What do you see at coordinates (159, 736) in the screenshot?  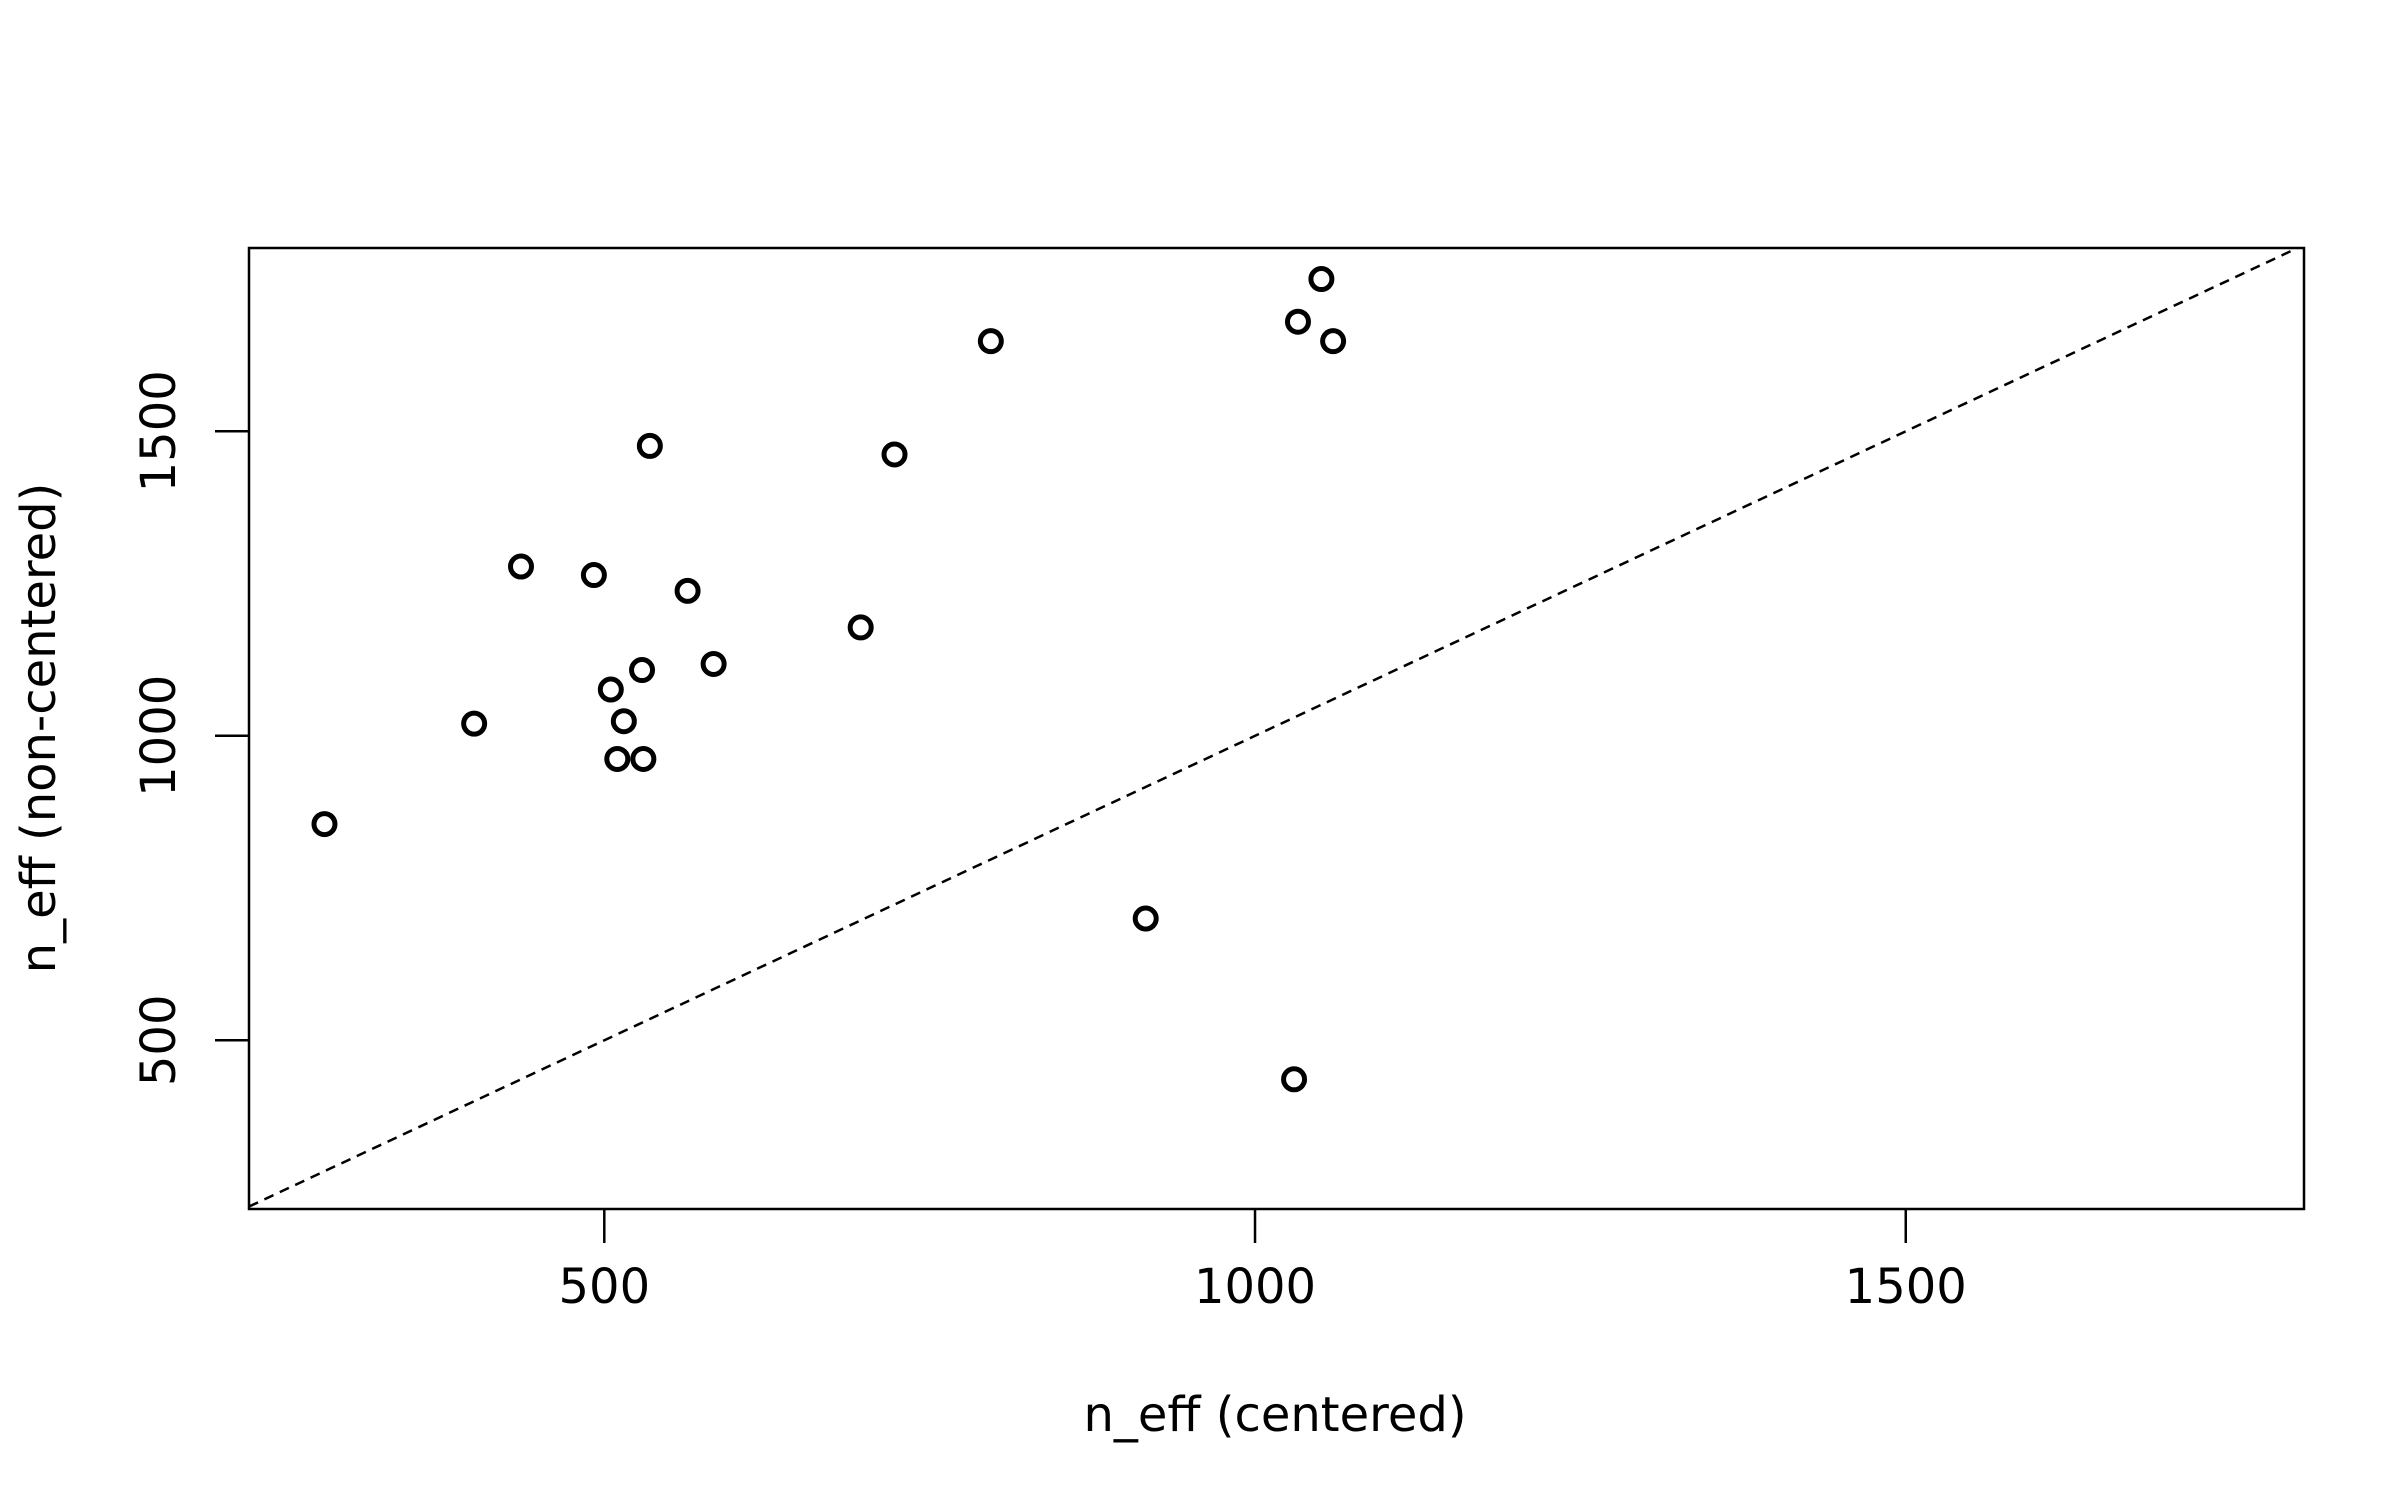 I see `y-tick-label-1000: 1000` at bounding box center [159, 736].